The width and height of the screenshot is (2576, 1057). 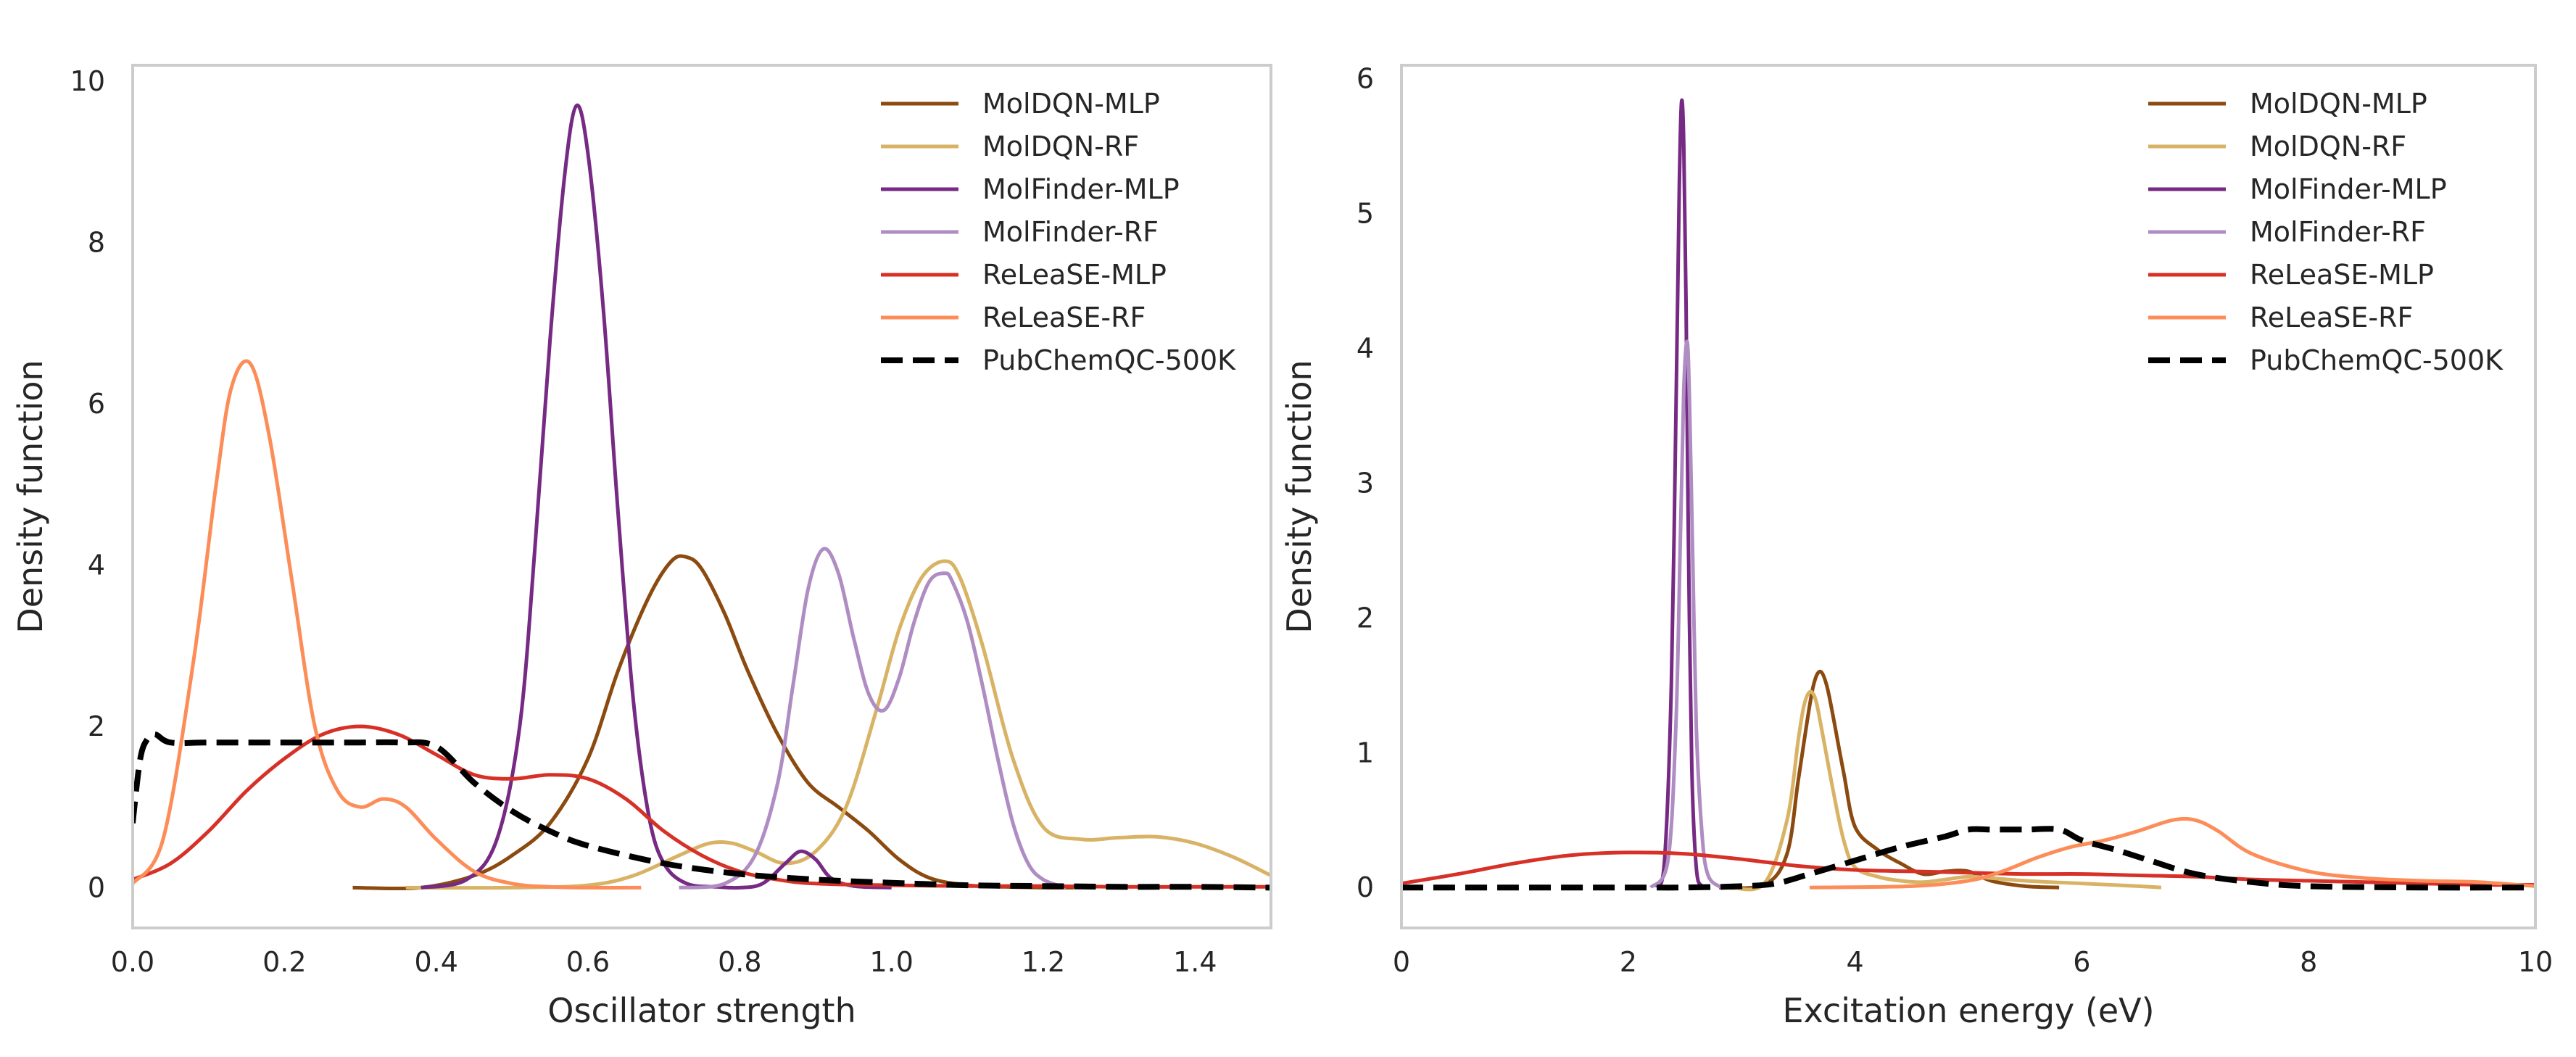 I want to click on y-tick-label: 5, so click(x=1366, y=214).